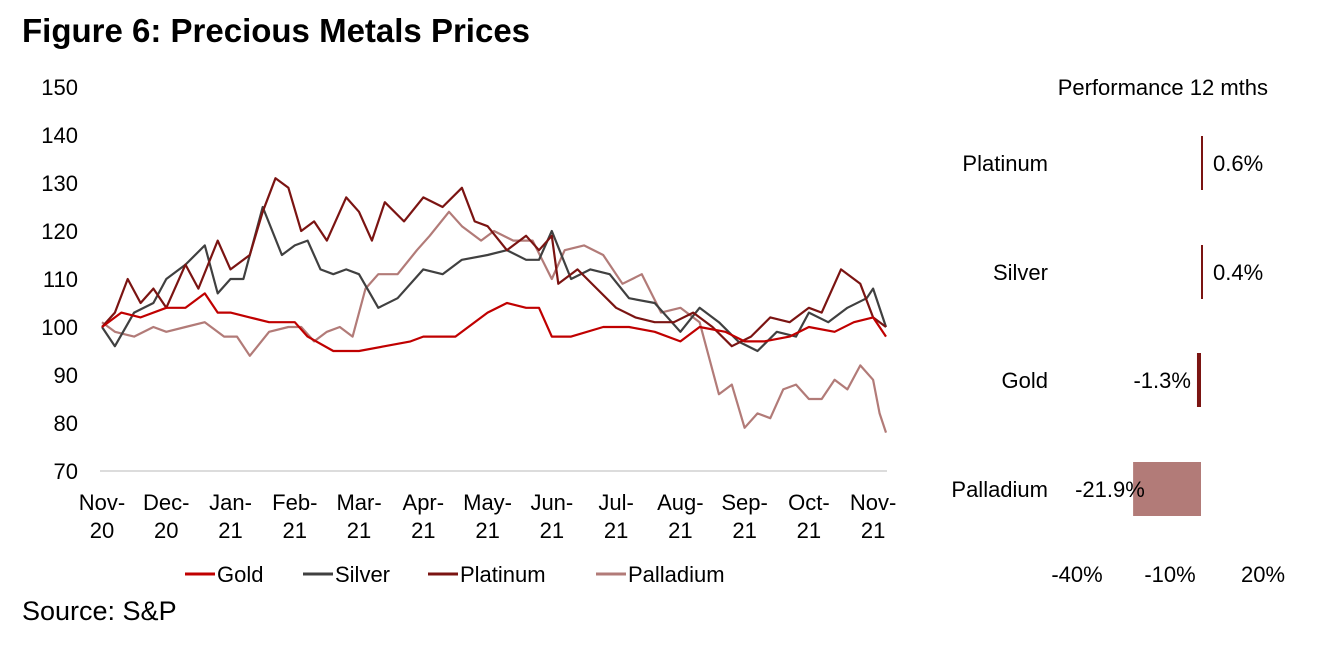 Image resolution: width=1321 pixels, height=649 pixels. What do you see at coordinates (59, 183) in the screenshot?
I see `y-tick-label: 130` at bounding box center [59, 183].